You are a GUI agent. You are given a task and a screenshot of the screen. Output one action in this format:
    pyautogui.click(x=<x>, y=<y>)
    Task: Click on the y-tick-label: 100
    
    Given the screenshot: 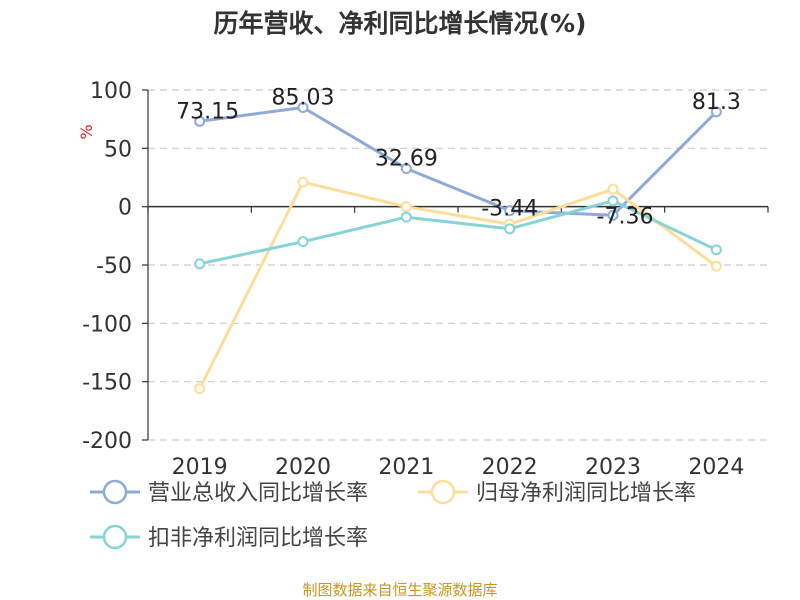 What is the action you would take?
    pyautogui.click(x=111, y=91)
    